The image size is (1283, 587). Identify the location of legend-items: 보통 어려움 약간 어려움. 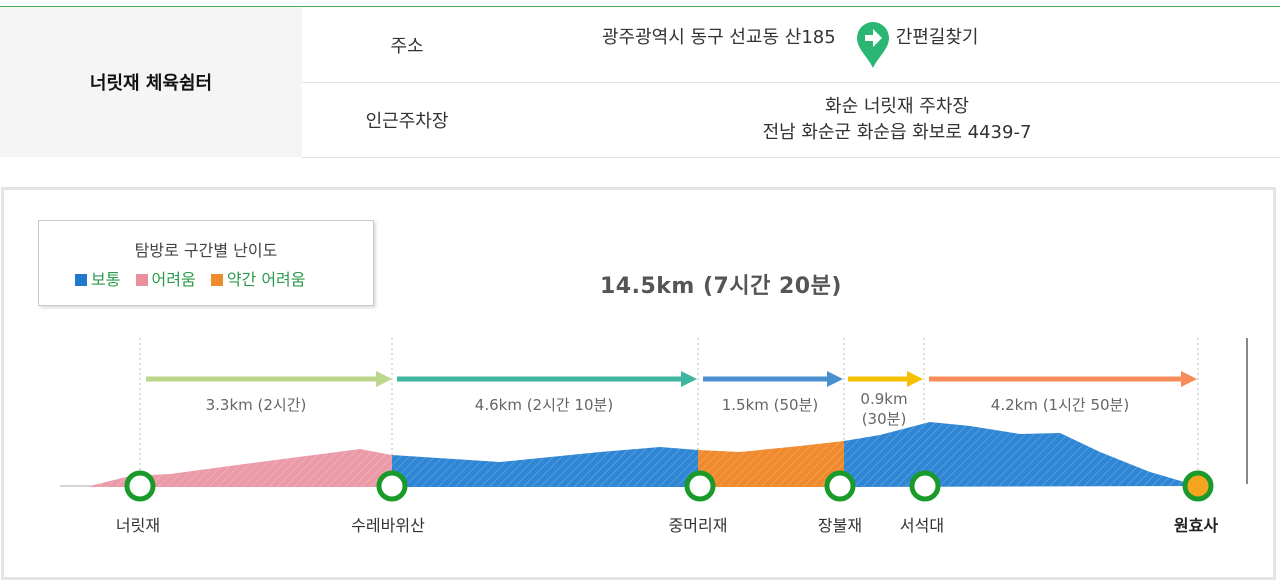
(195, 278).